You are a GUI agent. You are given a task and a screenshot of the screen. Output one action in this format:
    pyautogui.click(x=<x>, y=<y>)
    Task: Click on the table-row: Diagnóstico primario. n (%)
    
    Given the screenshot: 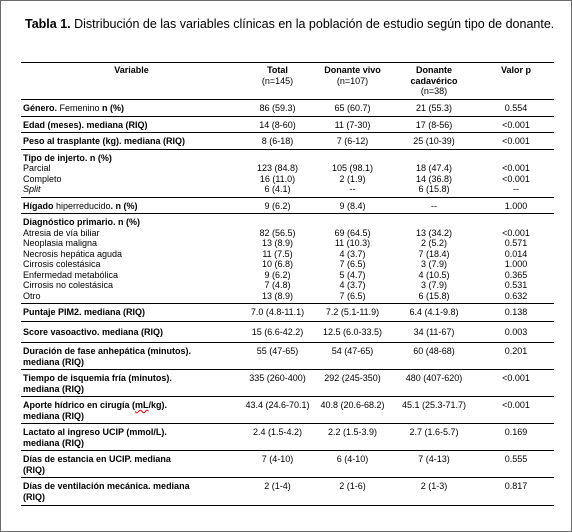 What is the action you would take?
    pyautogui.click(x=287, y=220)
    